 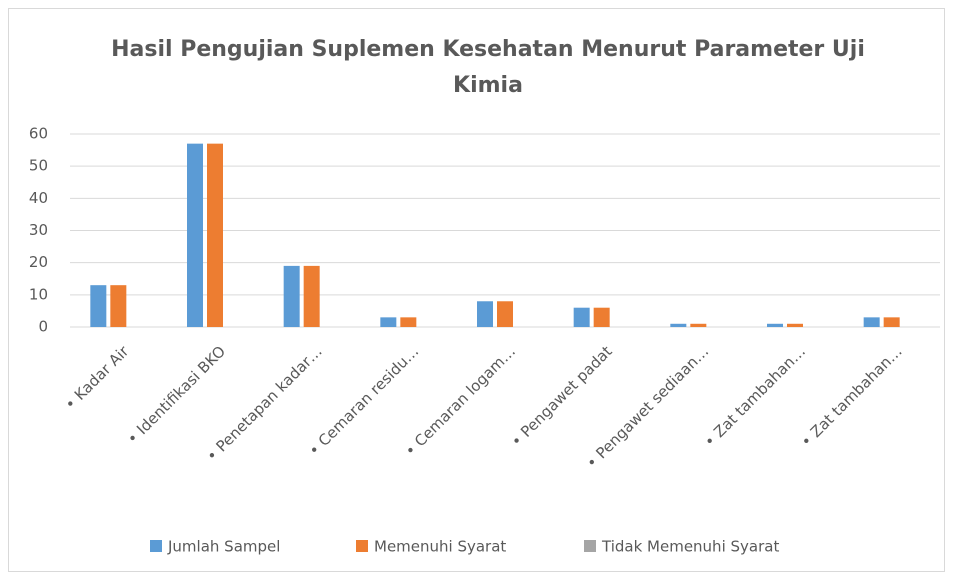 I want to click on x-tick-label: • Pengawet padat, so click(x=561, y=396).